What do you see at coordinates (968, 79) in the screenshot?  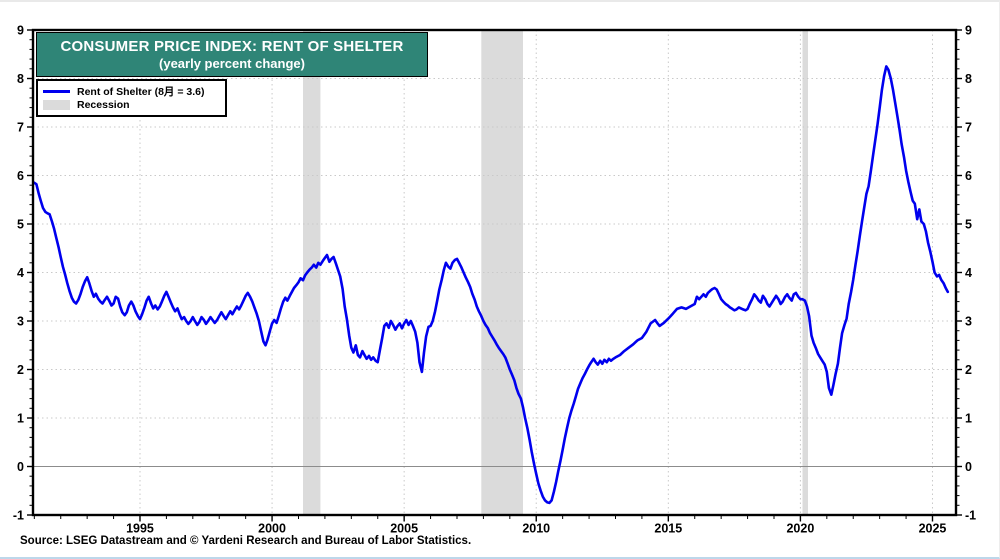 I see `y-axis-label-right: 8` at bounding box center [968, 79].